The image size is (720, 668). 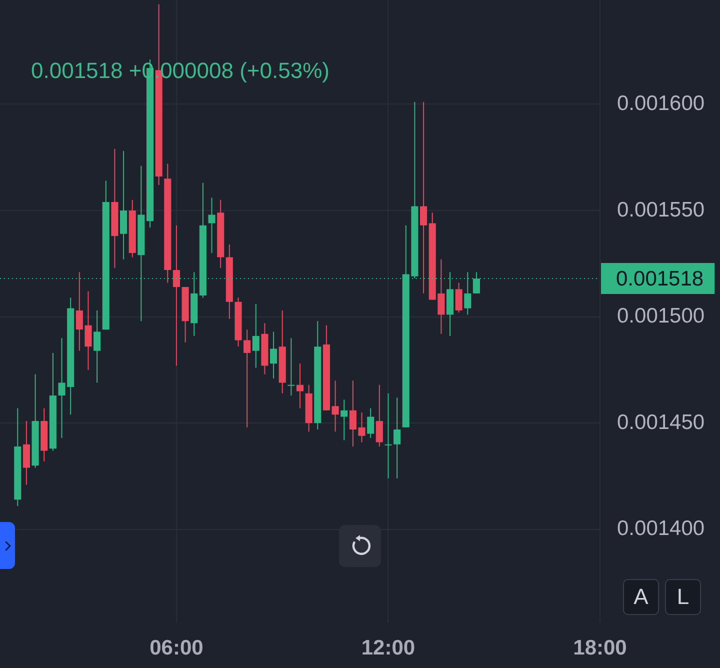 I want to click on x-tick-label: 12:00, so click(x=388, y=648).